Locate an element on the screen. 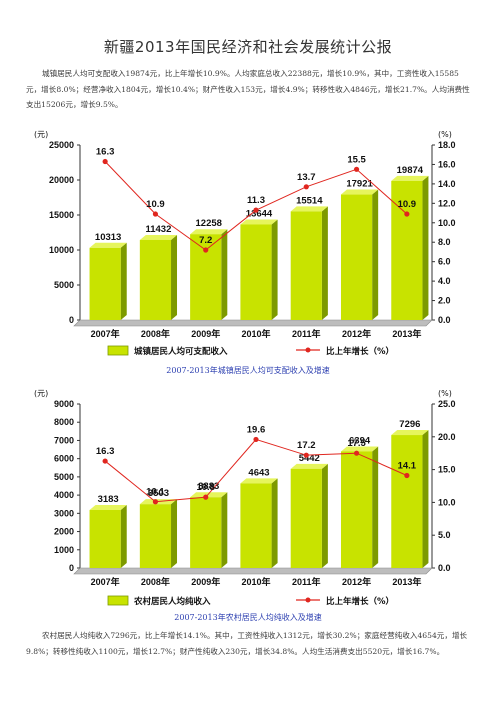  bar-value-label: 7296 is located at coordinates (409, 424).